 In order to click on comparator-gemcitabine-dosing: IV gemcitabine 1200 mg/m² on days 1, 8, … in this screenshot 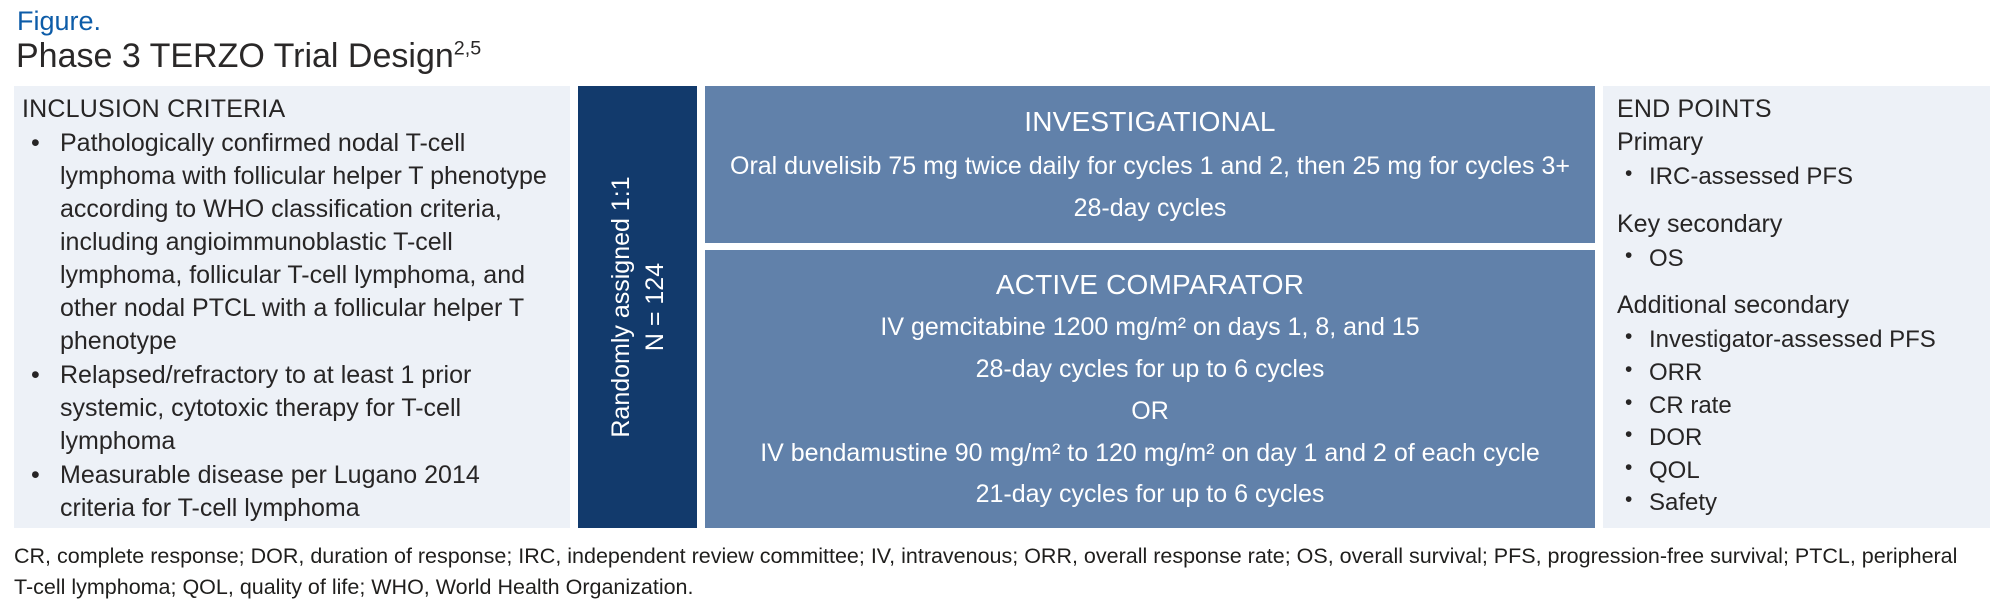, I will do `click(1150, 327)`.